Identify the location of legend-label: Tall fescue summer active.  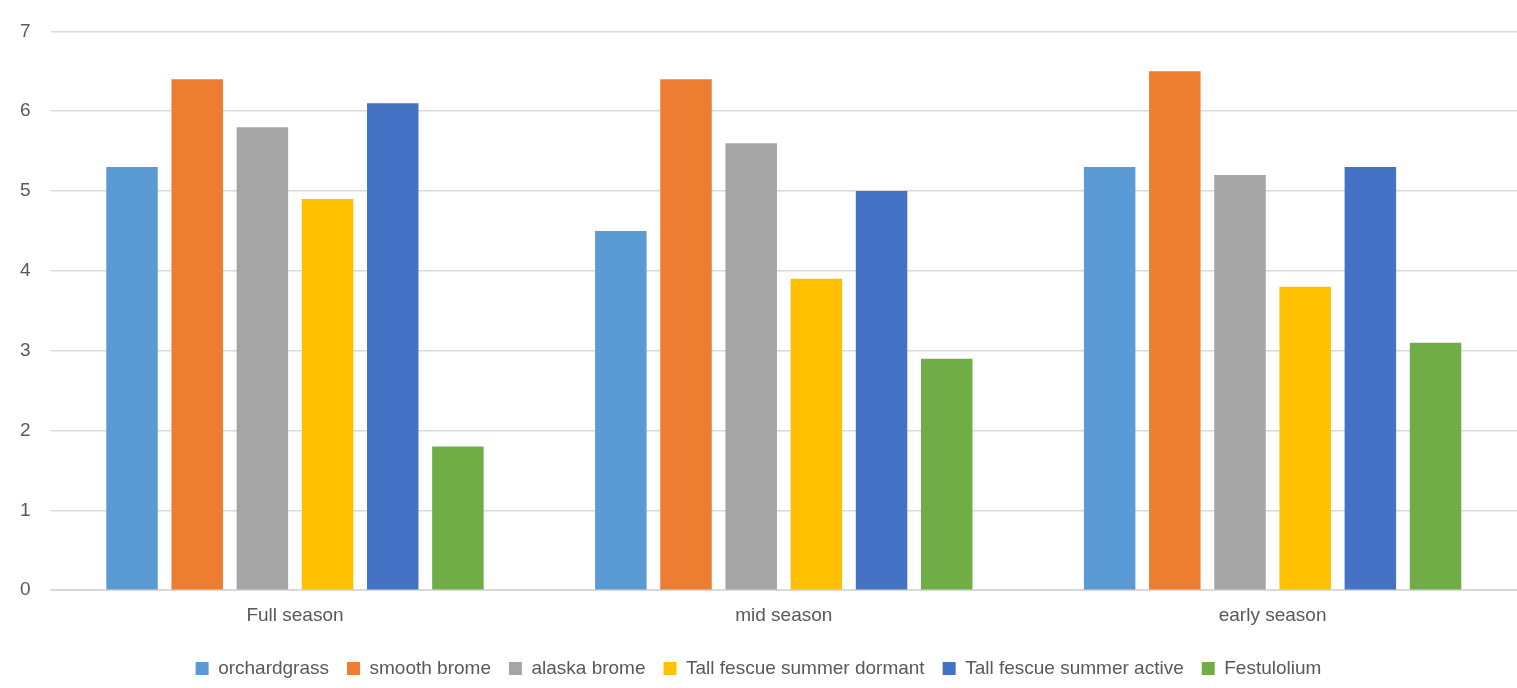
(1074, 667).